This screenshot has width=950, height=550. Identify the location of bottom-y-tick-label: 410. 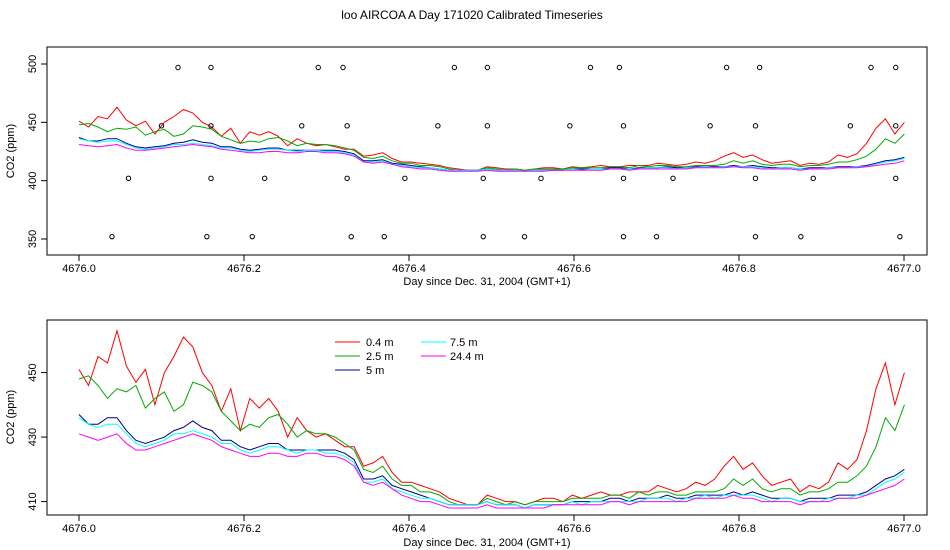
(33, 501).